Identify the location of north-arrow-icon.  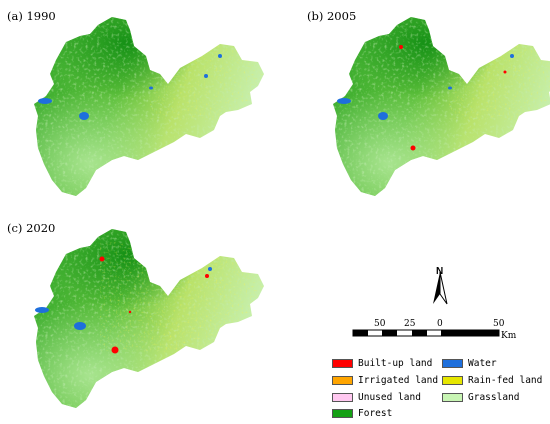
(440, 288).